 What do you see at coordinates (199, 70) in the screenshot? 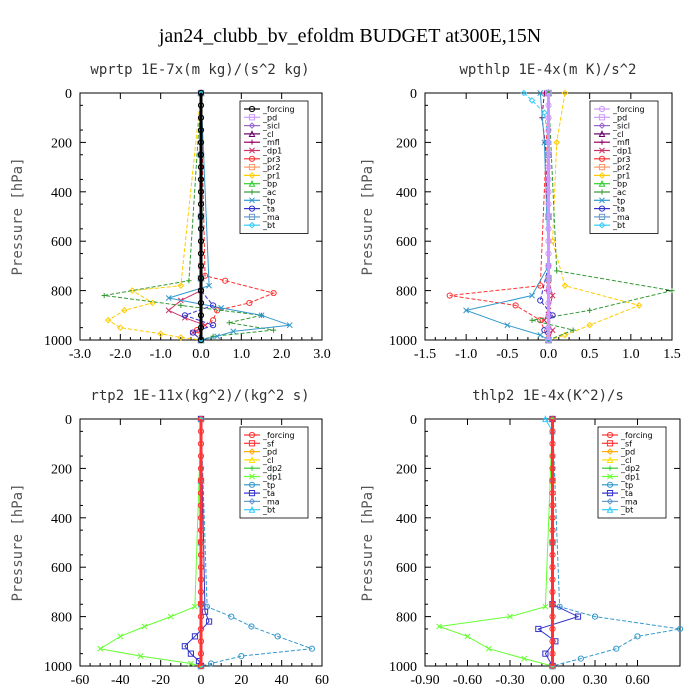
I see `panel-title: wprtp 1E-7x(m kg)/(s^2 kg)` at bounding box center [199, 70].